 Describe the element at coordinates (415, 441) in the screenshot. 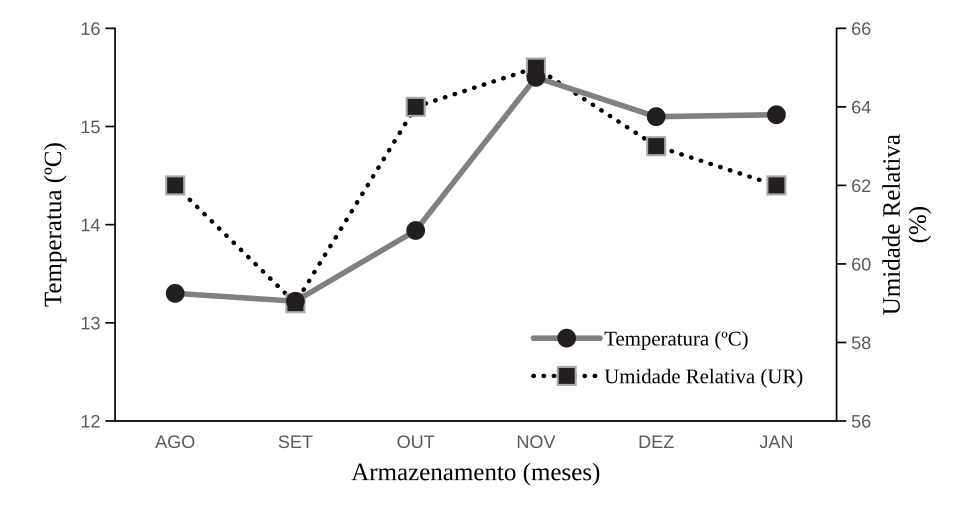

I see `x-tick-label: OUT` at that location.